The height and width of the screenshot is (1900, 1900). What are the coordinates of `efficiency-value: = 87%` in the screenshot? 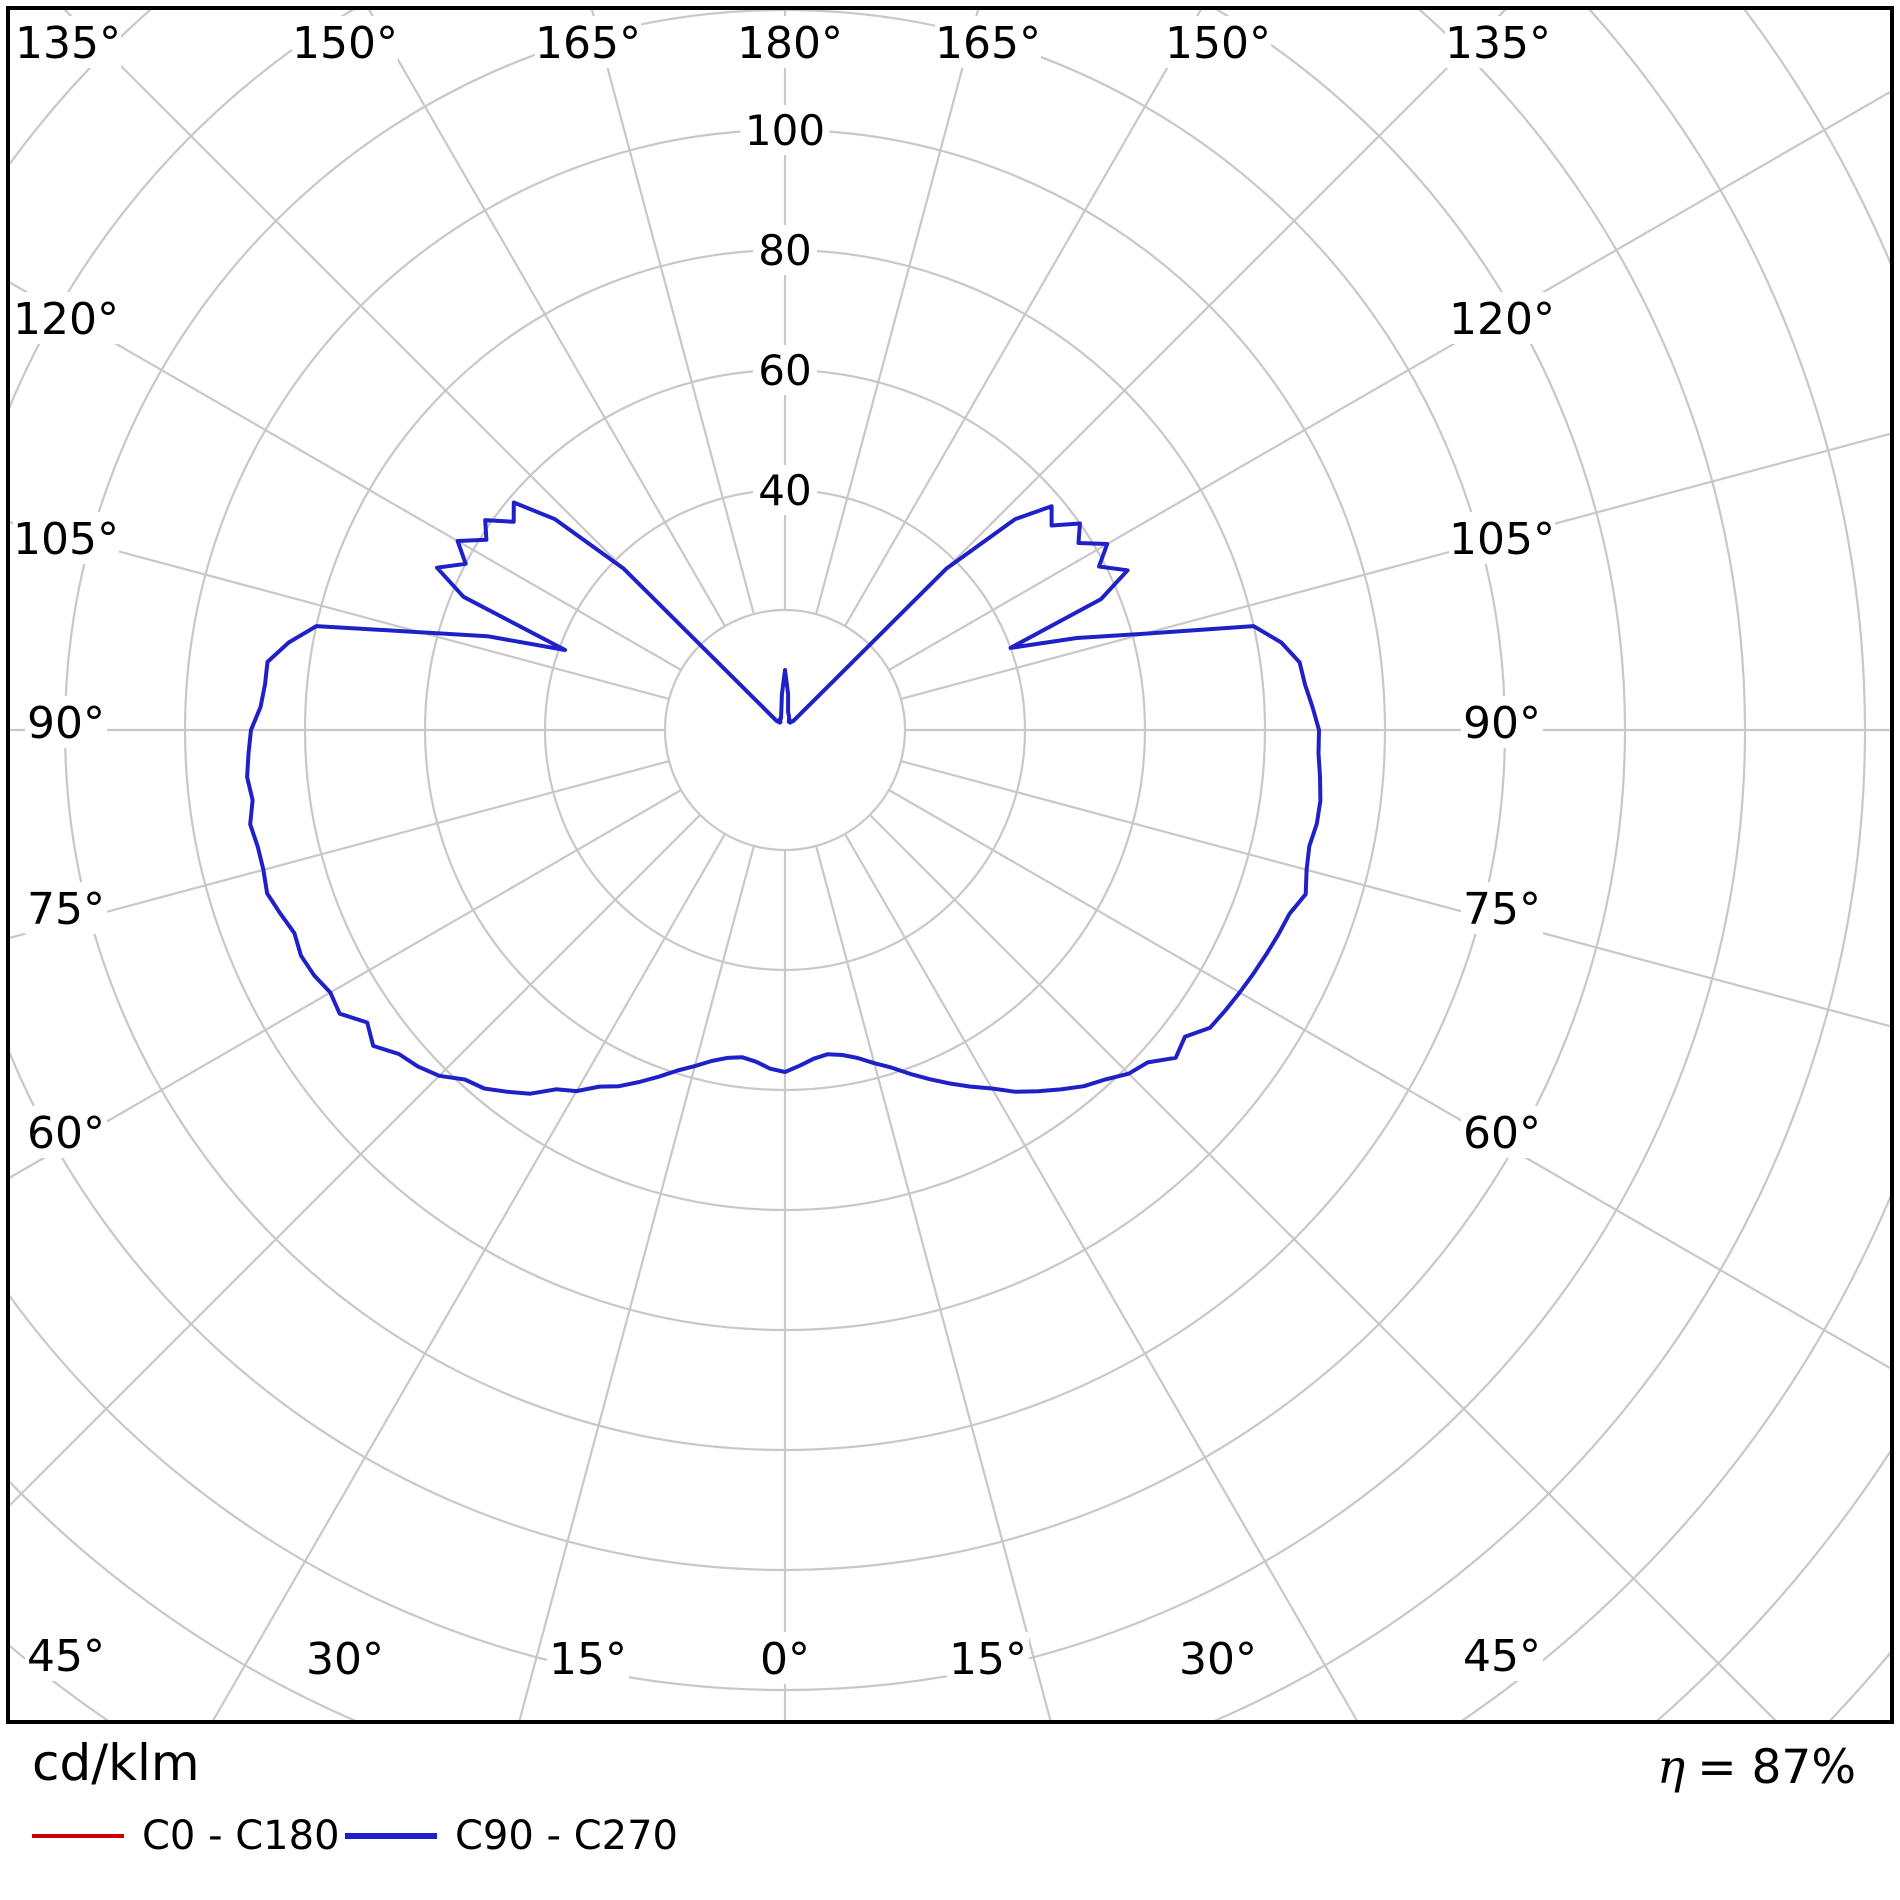 It's located at (1776, 1767).